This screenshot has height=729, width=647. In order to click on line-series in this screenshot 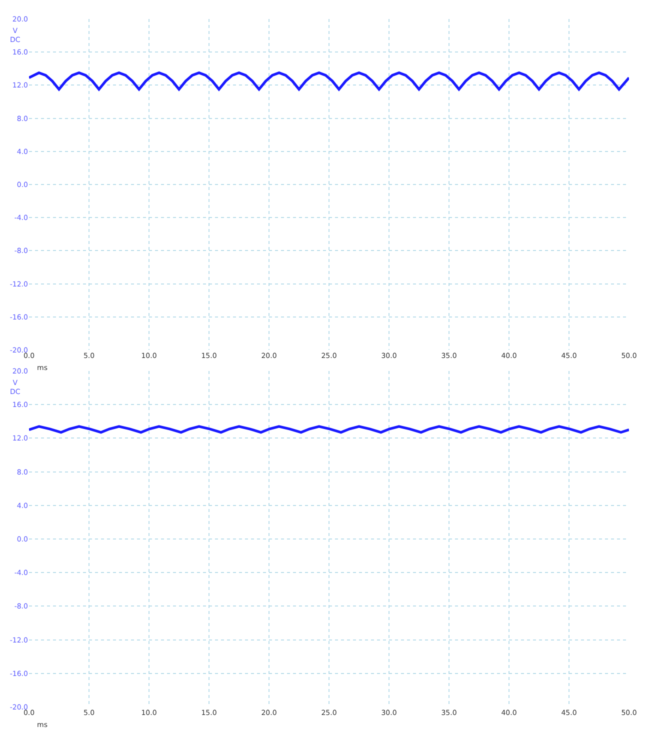, I will do `click(329, 81)`.